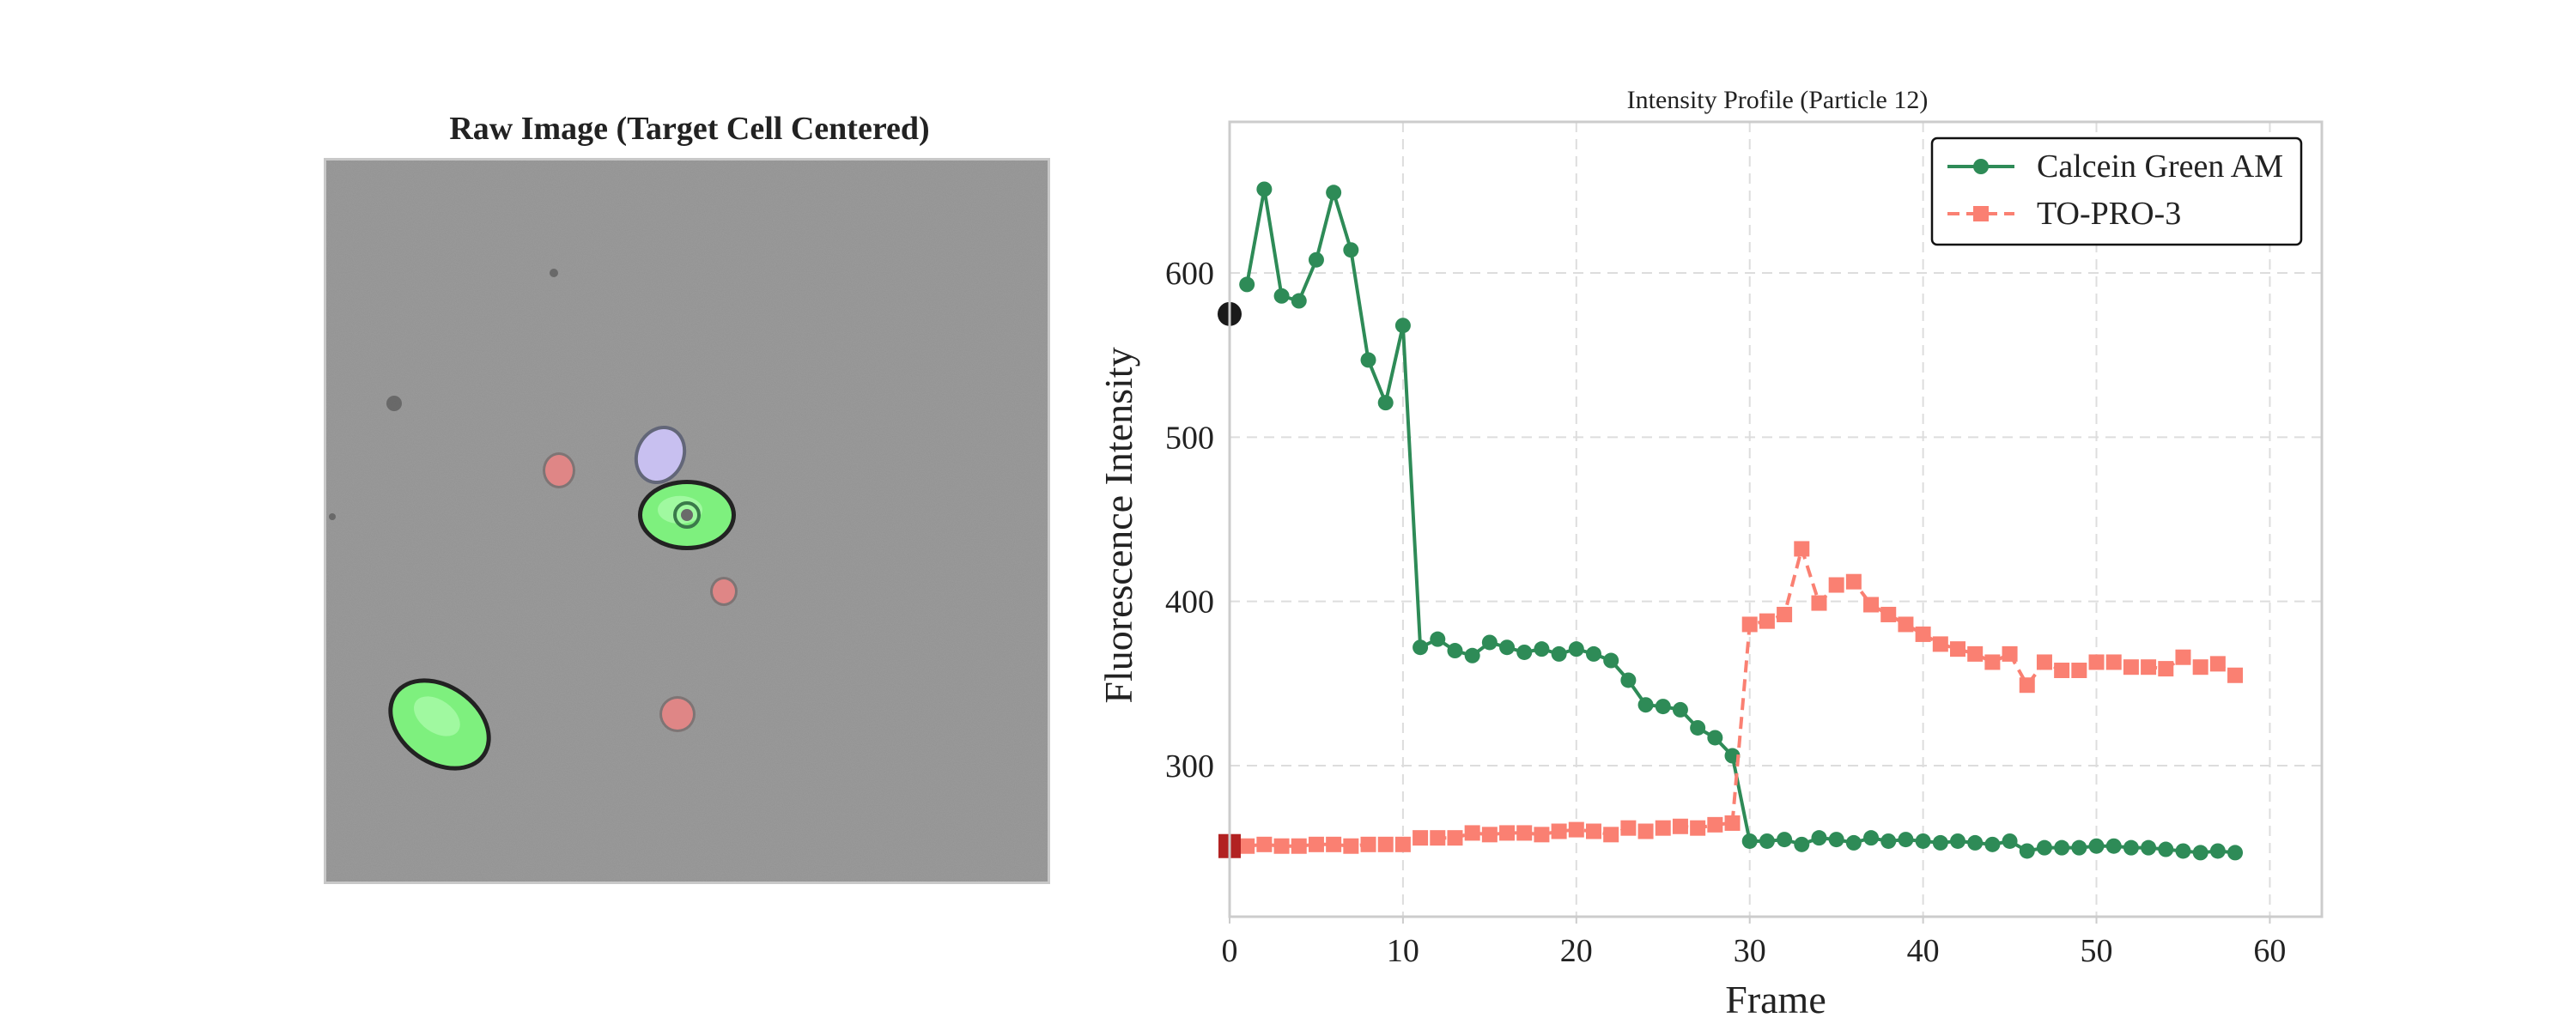  Describe the element at coordinates (2109, 214) in the screenshot. I see `legend-label-topro: TO-PRO-3` at that location.